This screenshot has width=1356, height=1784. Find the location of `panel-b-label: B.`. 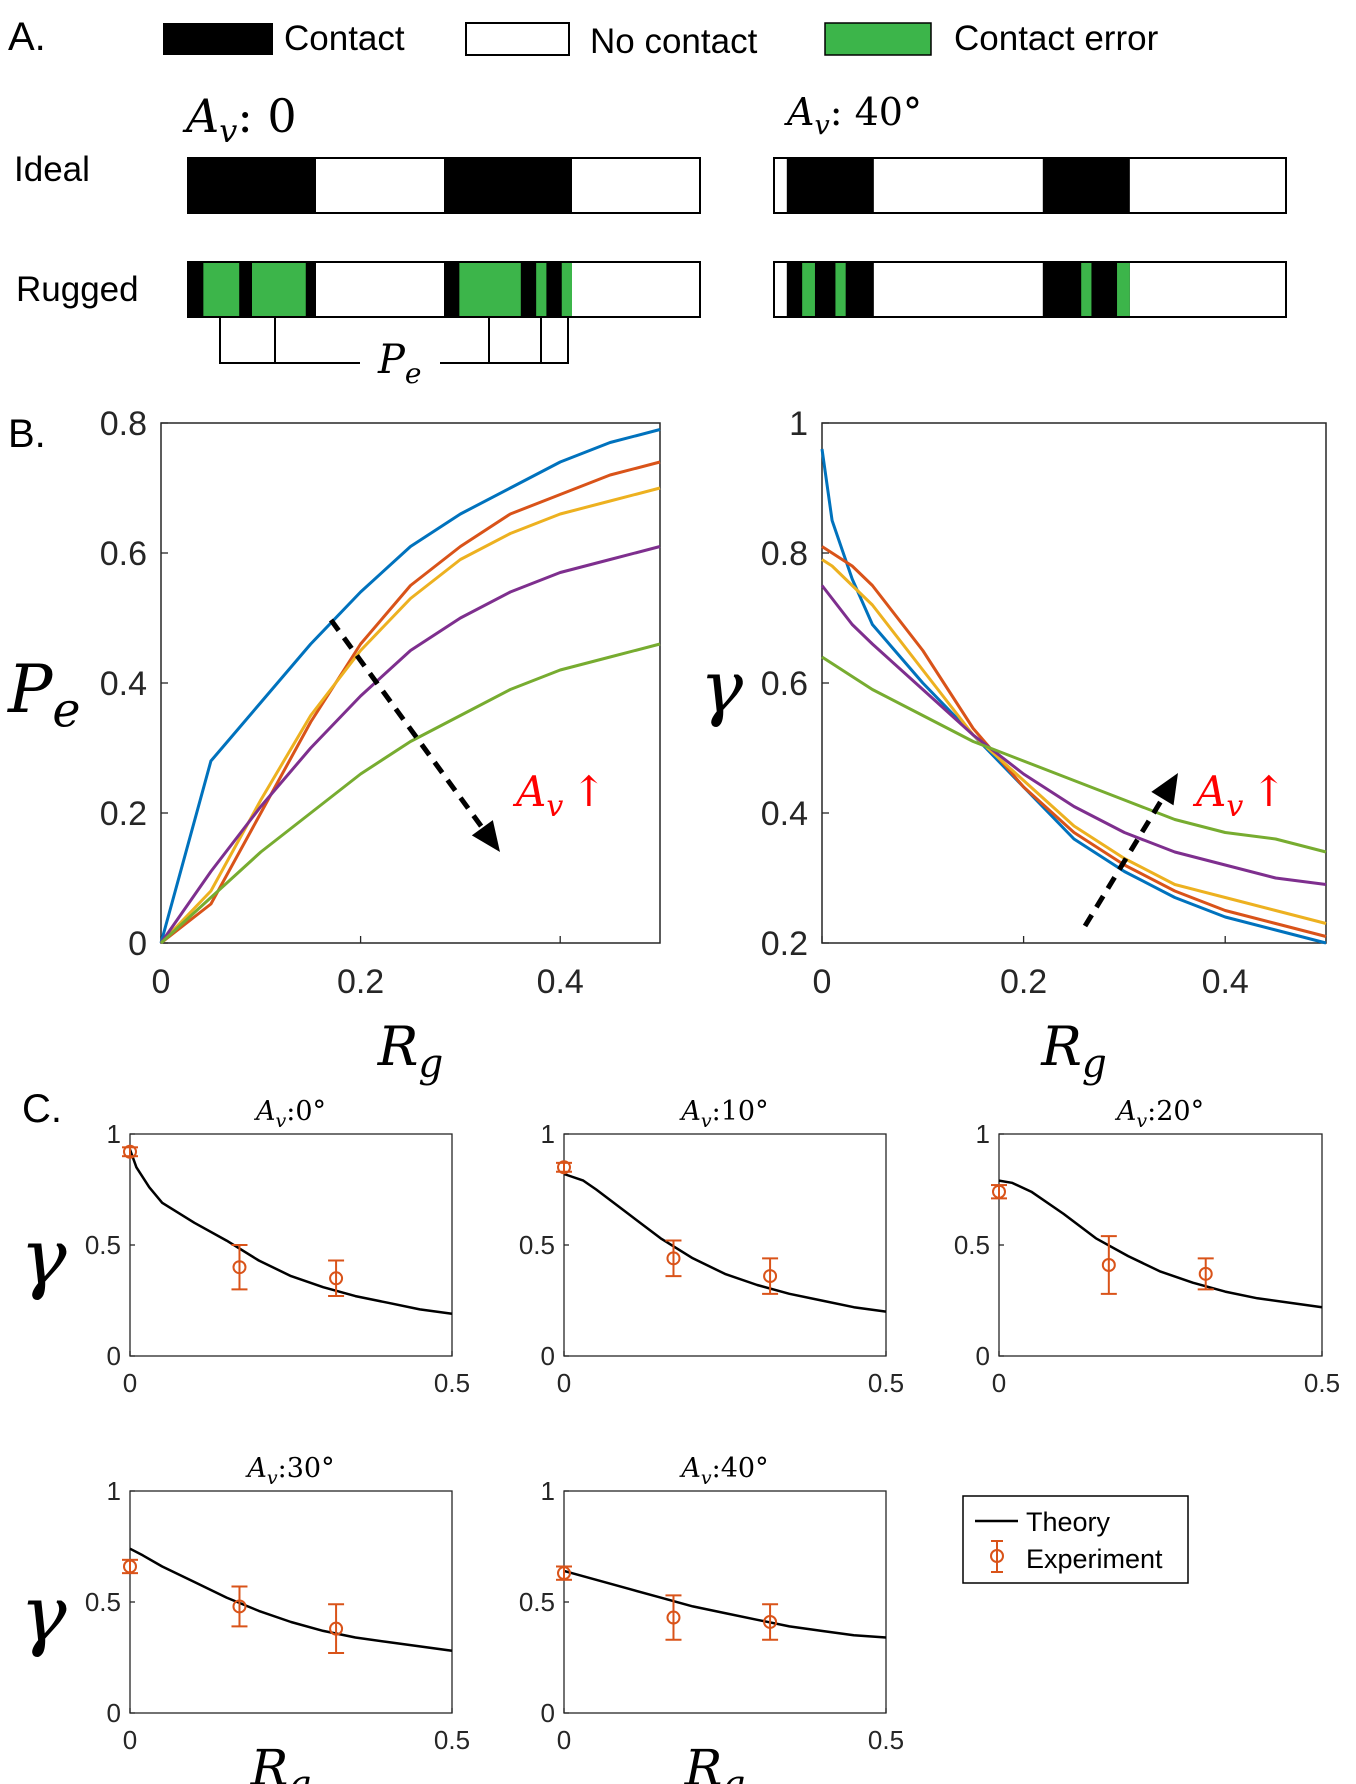

panel-b-label: B. is located at coordinates (27, 434).